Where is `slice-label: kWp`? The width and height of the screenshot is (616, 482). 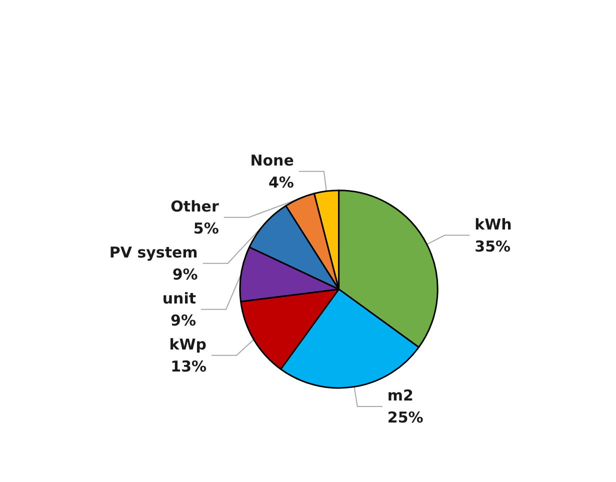 slice-label: kWp is located at coordinates (188, 344).